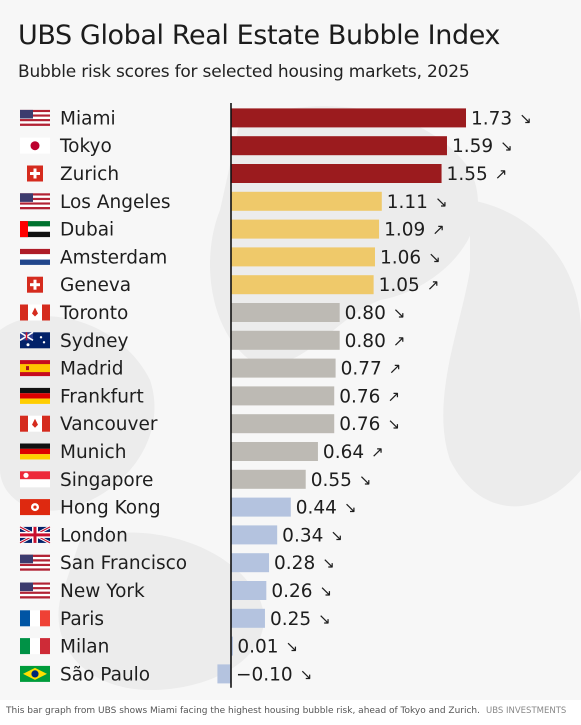 This screenshot has width=581, height=725. Describe the element at coordinates (283, 396) in the screenshot. I see `bar-frankfurt` at that location.